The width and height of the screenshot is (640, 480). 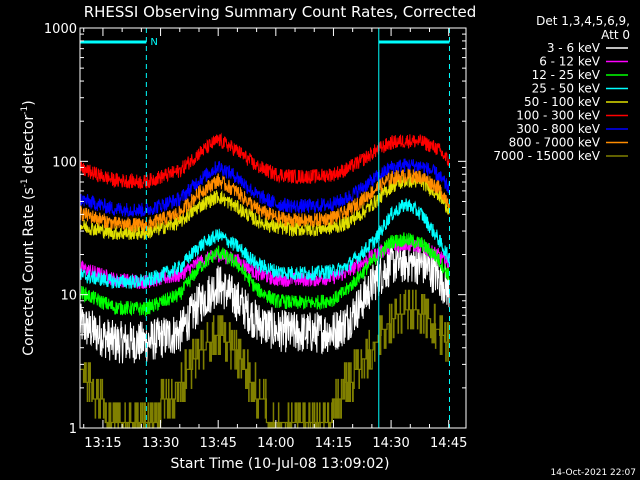 I want to click on y-tick-label-3: 1000, so click(x=60, y=29).